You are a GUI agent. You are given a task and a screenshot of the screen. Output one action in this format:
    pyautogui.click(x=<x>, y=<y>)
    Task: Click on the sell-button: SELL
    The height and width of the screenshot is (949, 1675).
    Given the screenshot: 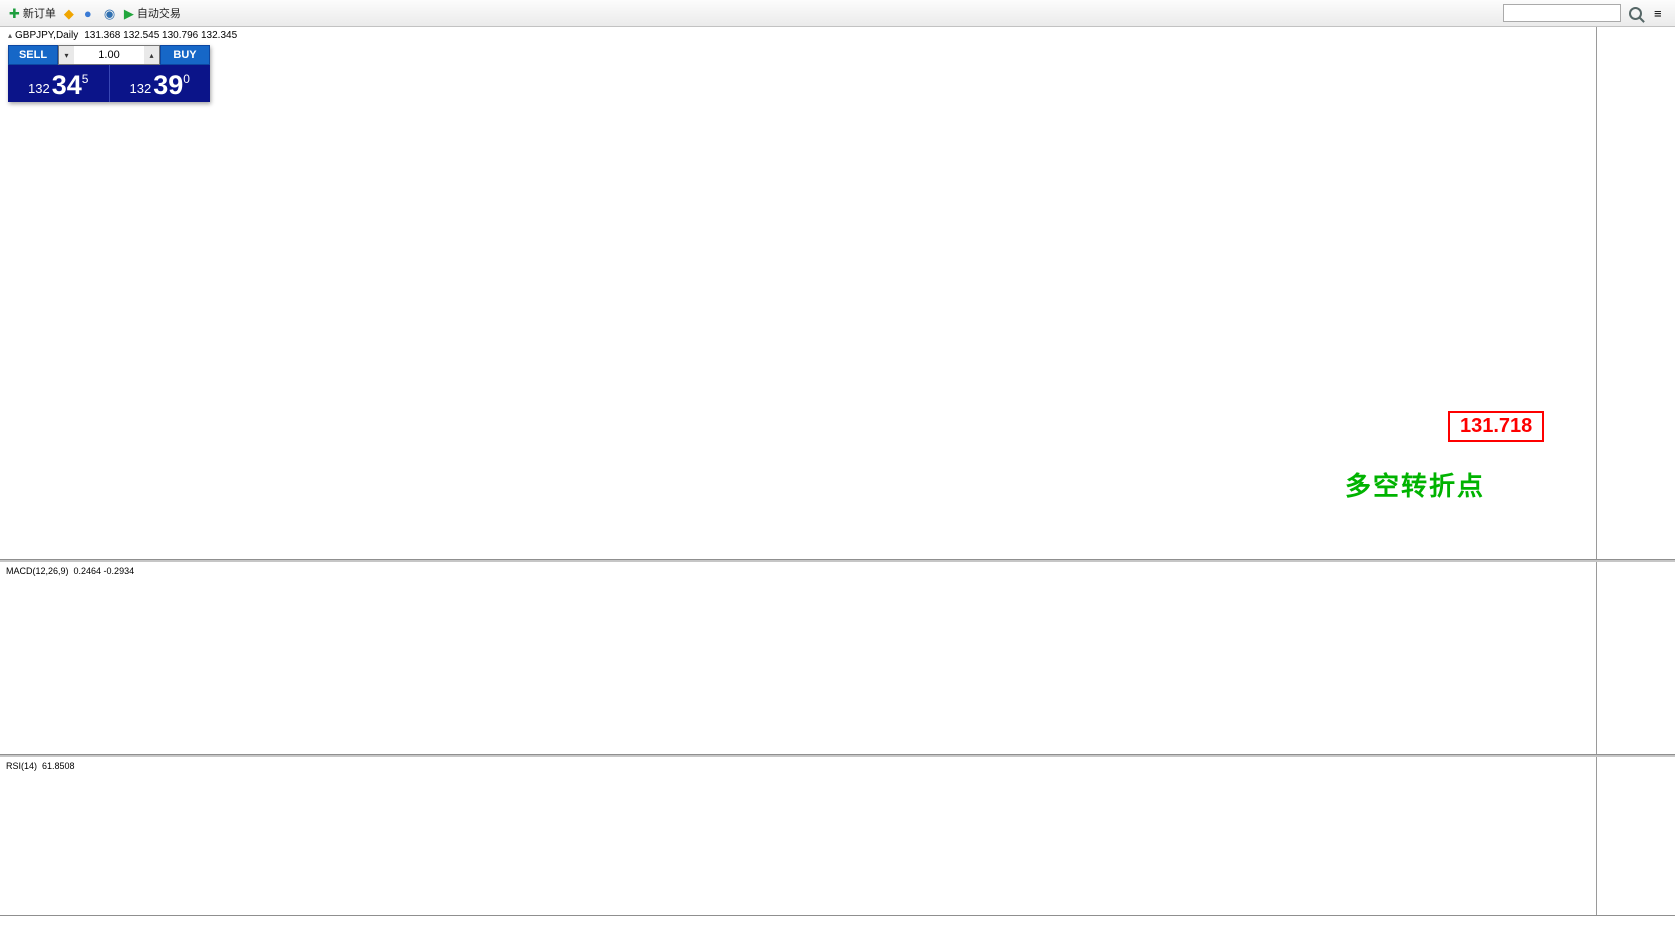 What is the action you would take?
    pyautogui.click(x=33, y=55)
    